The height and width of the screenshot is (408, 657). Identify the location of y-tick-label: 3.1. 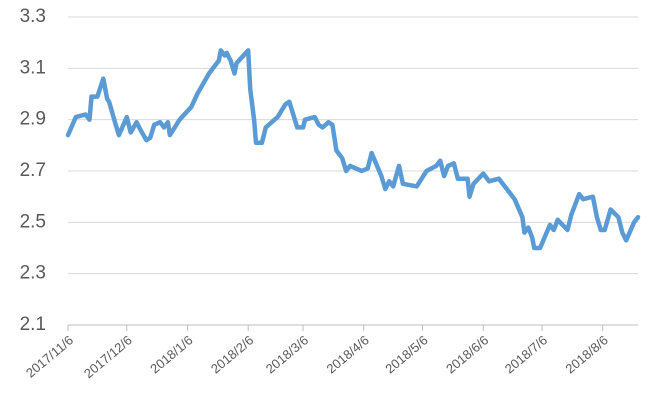
(33, 67).